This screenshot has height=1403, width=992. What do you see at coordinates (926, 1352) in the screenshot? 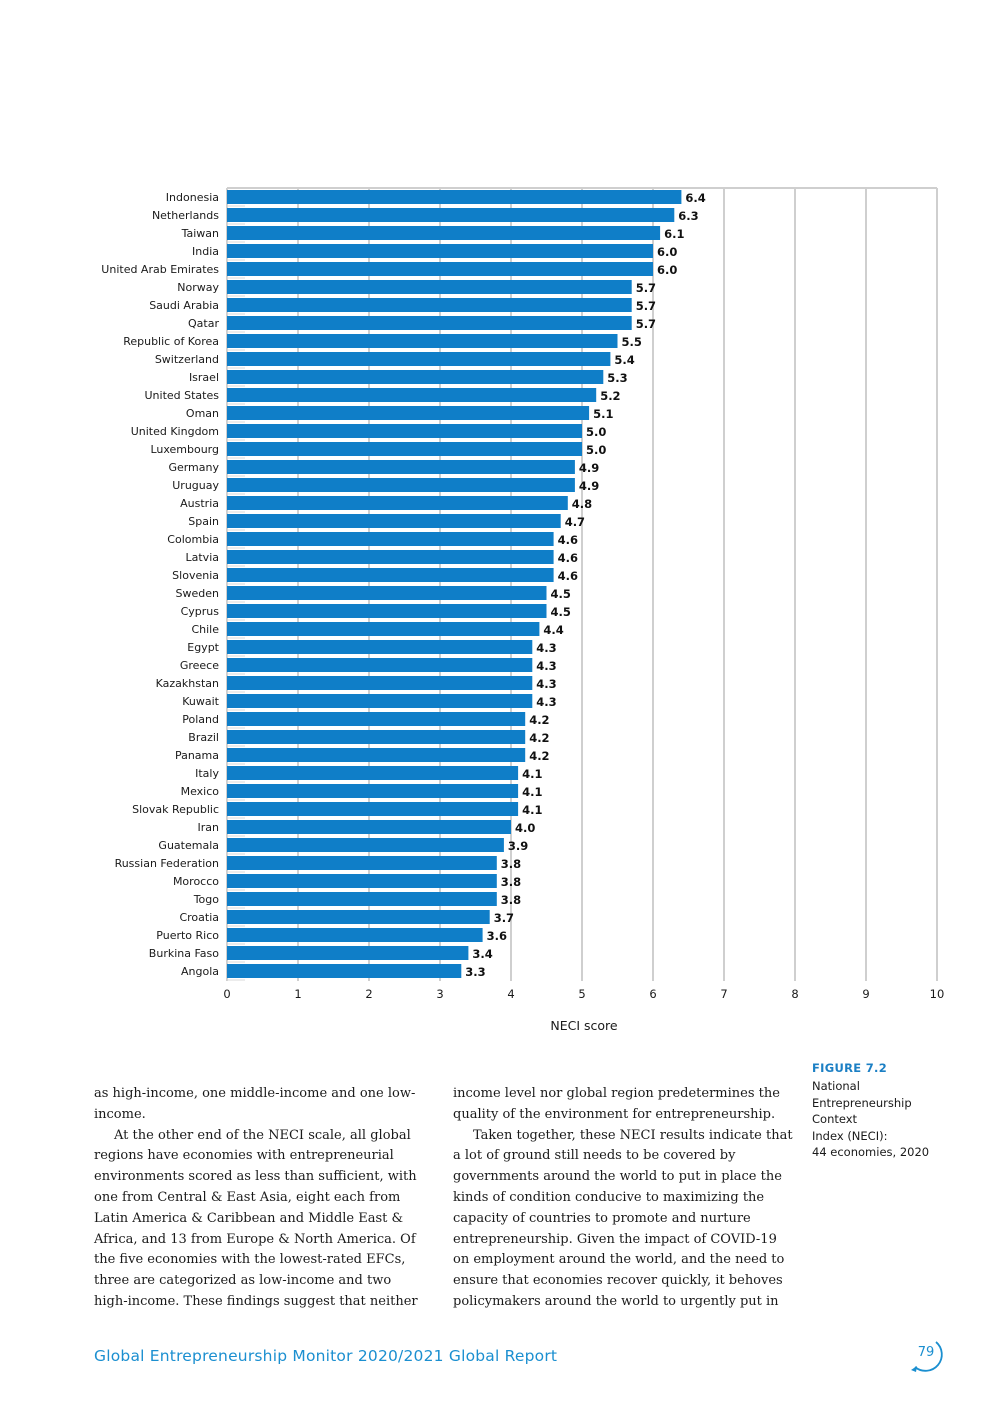
I see `page-number: 79` at bounding box center [926, 1352].